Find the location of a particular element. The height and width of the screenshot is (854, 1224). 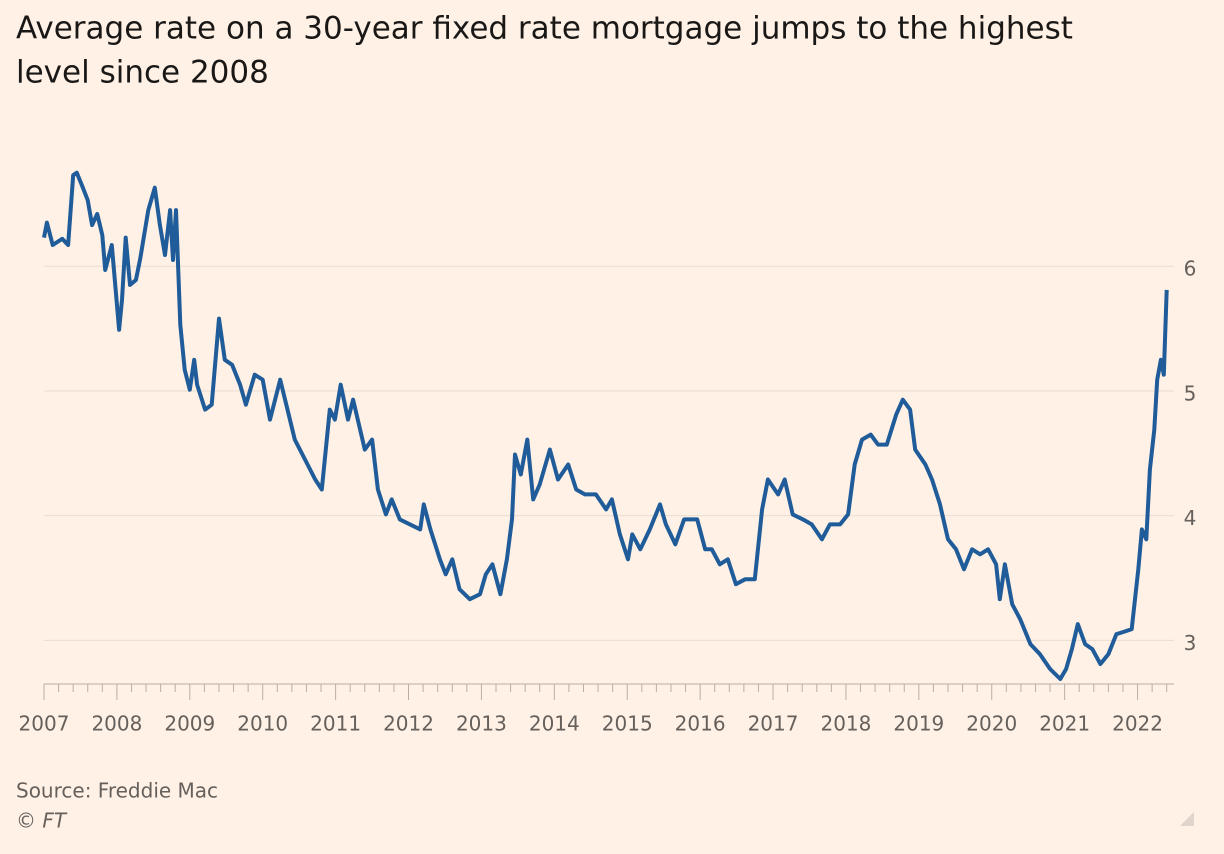

x-tick-label: 2010 is located at coordinates (262, 724).